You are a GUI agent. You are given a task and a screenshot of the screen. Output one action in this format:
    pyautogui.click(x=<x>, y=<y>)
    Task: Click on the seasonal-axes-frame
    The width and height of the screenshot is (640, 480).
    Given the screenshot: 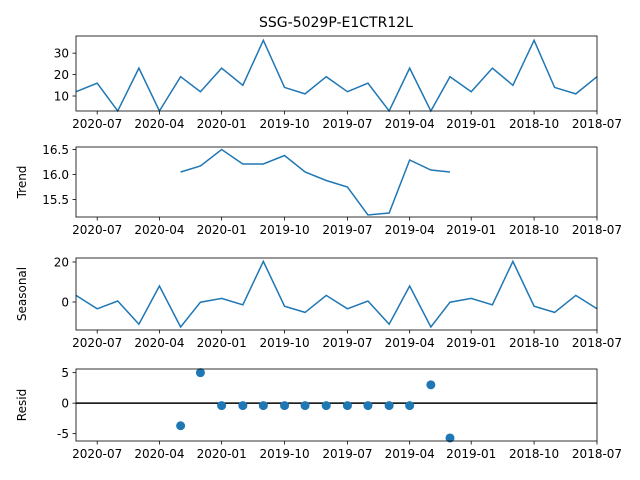 What is the action you would take?
    pyautogui.click(x=336, y=294)
    